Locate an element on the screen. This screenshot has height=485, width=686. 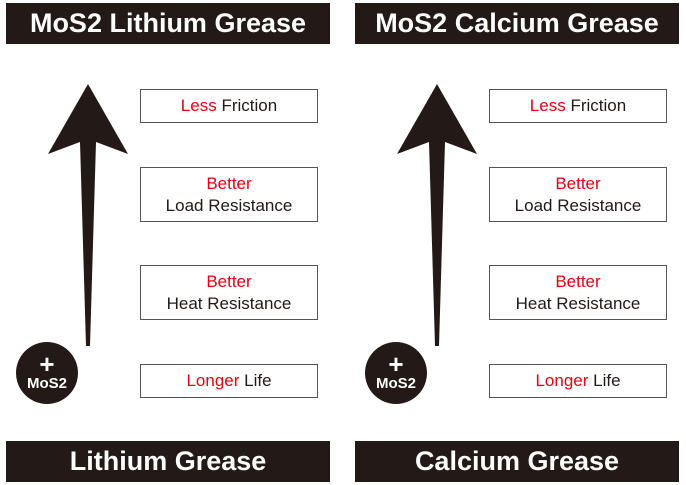
panel-footer: Lithium Grease is located at coordinates (168, 461).